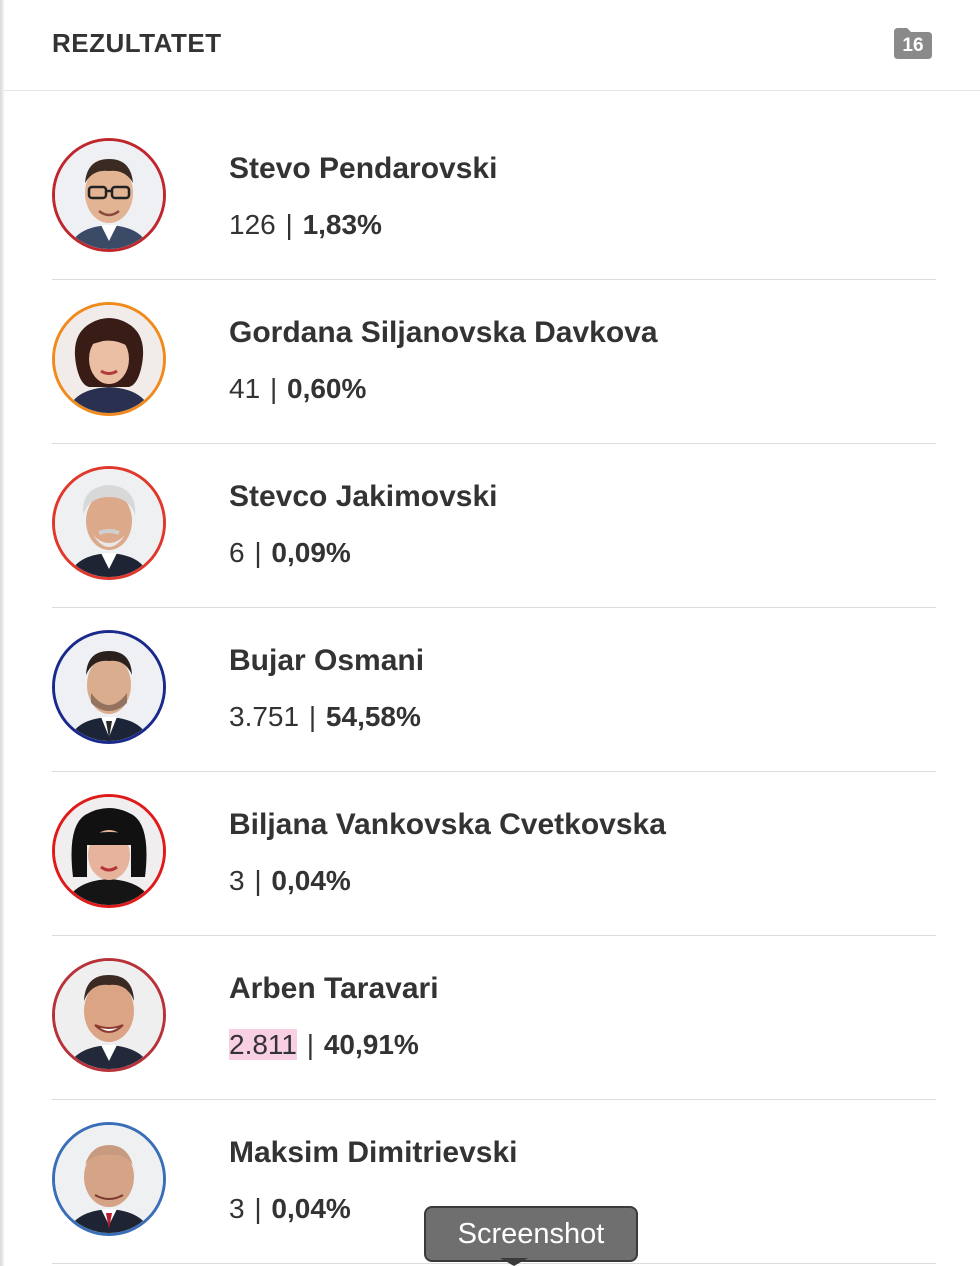  Describe the element at coordinates (494, 198) in the screenshot. I see `candidate-row: Stevo Pendarovski 126 | 1,83%` at that location.